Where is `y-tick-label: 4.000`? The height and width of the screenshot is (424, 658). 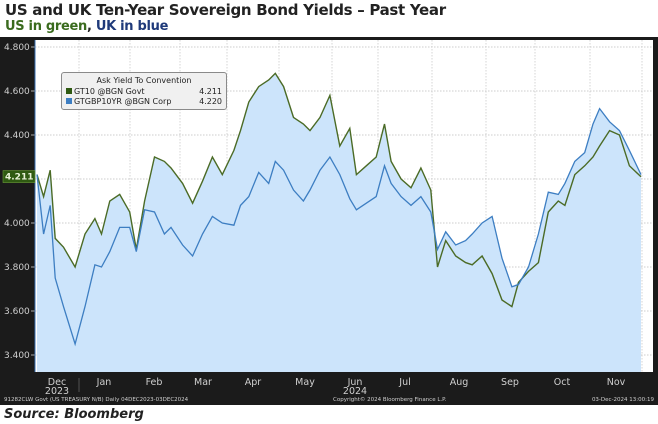
y-tick-label: 4.000 is located at coordinates (17, 224).